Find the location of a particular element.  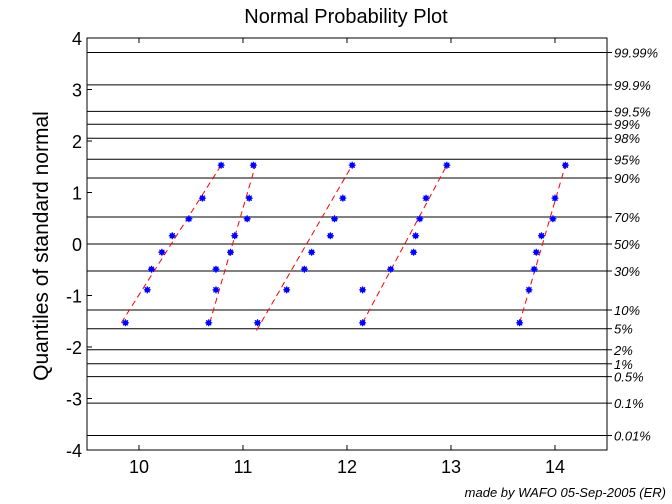

probability-label: 50% is located at coordinates (627, 244).